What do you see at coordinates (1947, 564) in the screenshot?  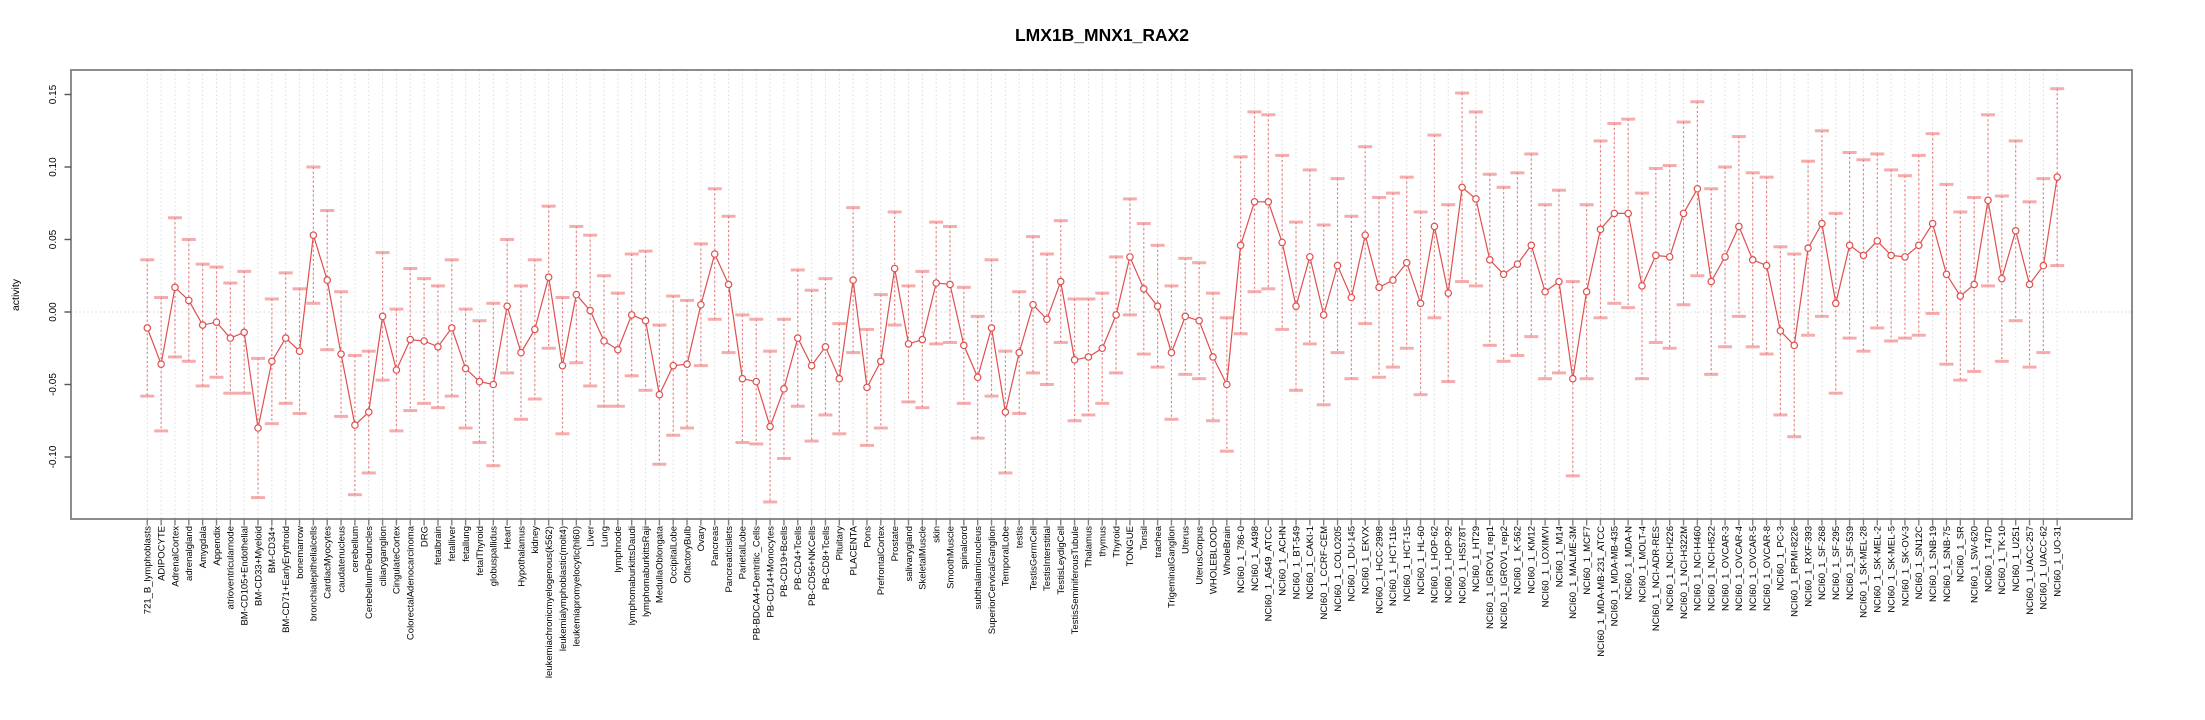 I see `category-tick-label: NCI60_1_SNB-75` at bounding box center [1947, 564].